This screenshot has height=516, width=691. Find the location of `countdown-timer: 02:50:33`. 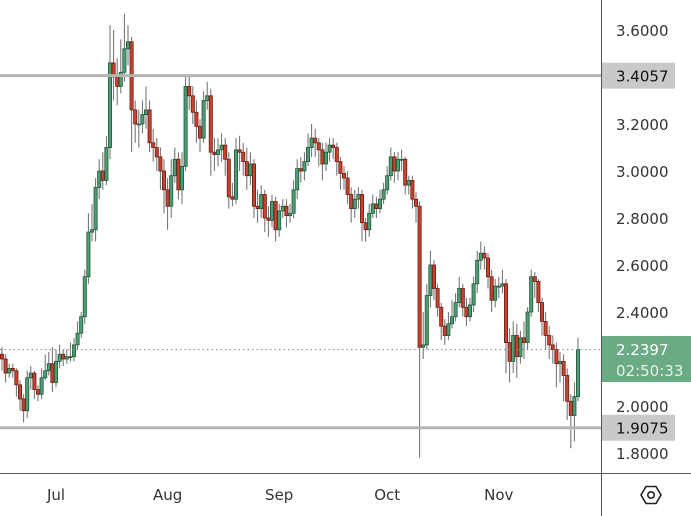

countdown-timer: 02:50:33 is located at coordinates (649, 371).